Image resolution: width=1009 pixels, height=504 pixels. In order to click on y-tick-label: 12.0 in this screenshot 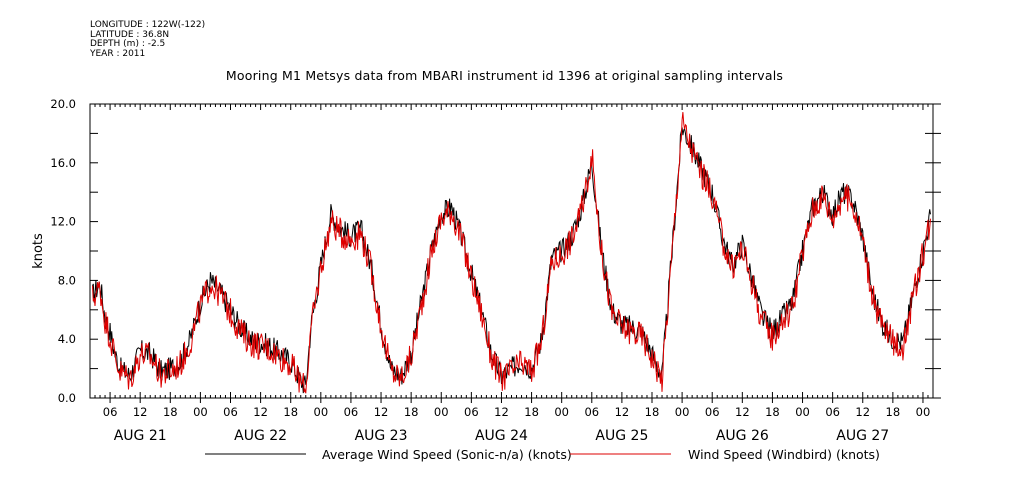, I will do `click(63, 222)`.